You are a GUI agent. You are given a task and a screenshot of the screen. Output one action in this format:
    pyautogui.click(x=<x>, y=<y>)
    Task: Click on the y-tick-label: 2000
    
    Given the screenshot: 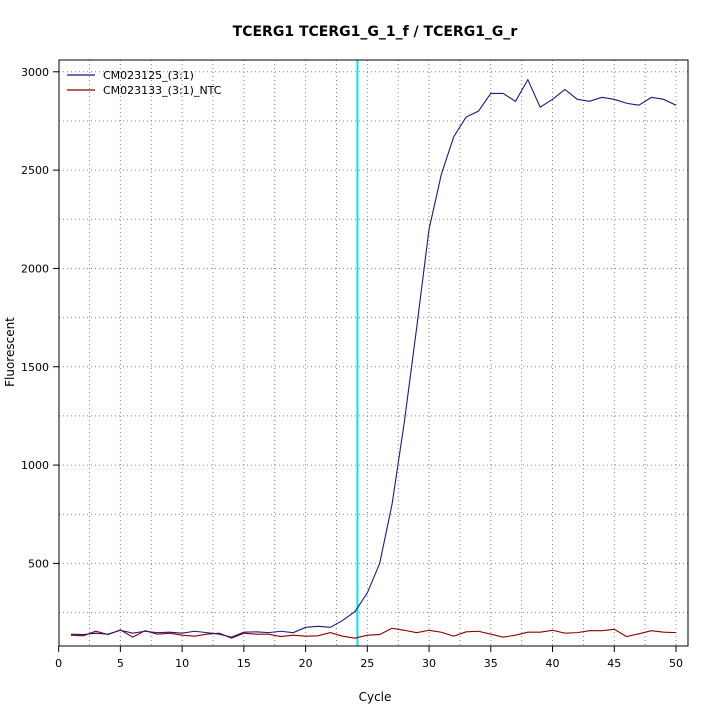 What is the action you would take?
    pyautogui.click(x=35, y=268)
    